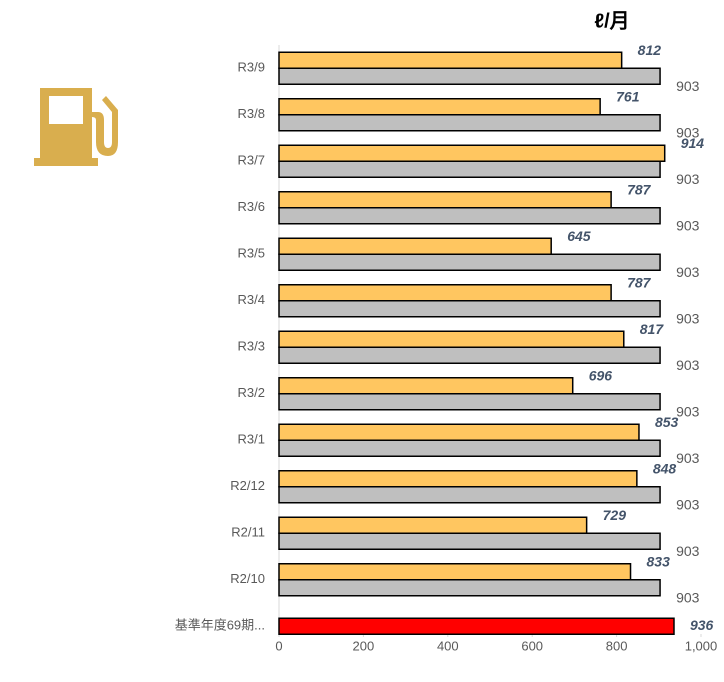 This screenshot has height=682, width=724. Describe the element at coordinates (364, 645) in the screenshot. I see `x-tick-label: 200` at that location.